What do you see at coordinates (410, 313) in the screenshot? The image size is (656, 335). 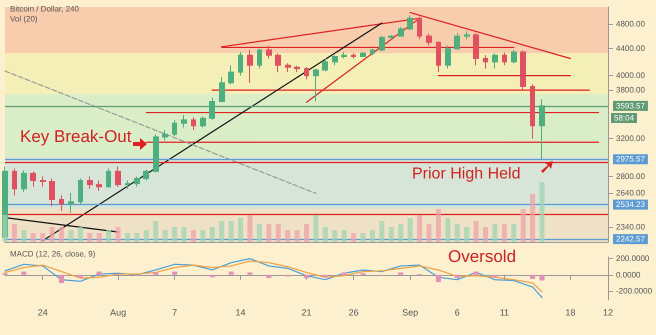 I see `x-tick-label: Sep` at bounding box center [410, 313].